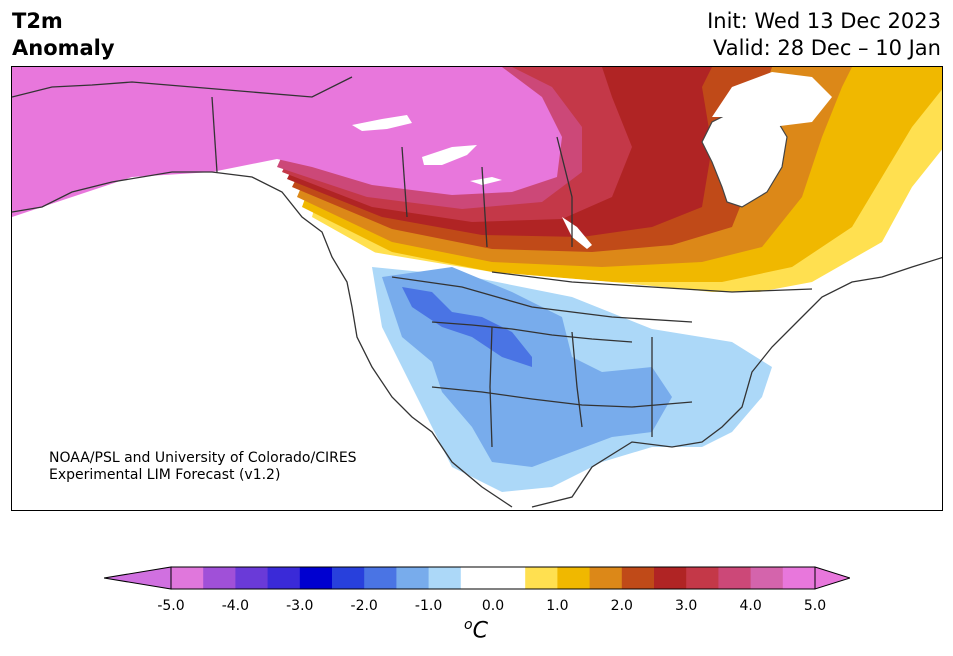 The height and width of the screenshot is (656, 953). Describe the element at coordinates (235, 606) in the screenshot. I see `colorbar-tick-label: -4.0` at that location.